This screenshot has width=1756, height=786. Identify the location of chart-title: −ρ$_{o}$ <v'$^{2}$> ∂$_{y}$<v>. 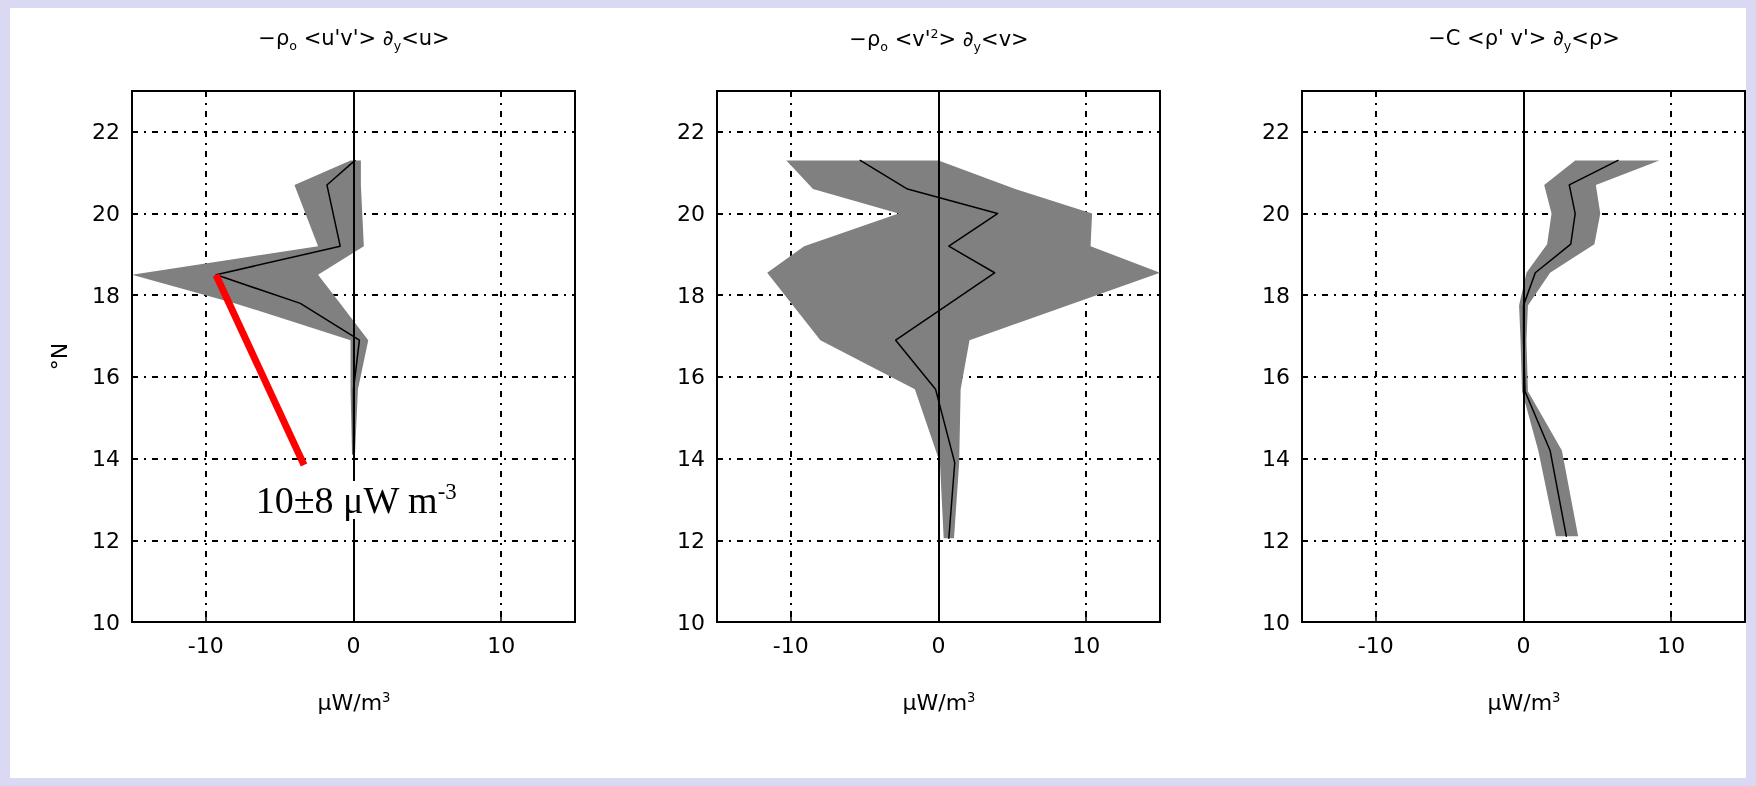
(939, 40).